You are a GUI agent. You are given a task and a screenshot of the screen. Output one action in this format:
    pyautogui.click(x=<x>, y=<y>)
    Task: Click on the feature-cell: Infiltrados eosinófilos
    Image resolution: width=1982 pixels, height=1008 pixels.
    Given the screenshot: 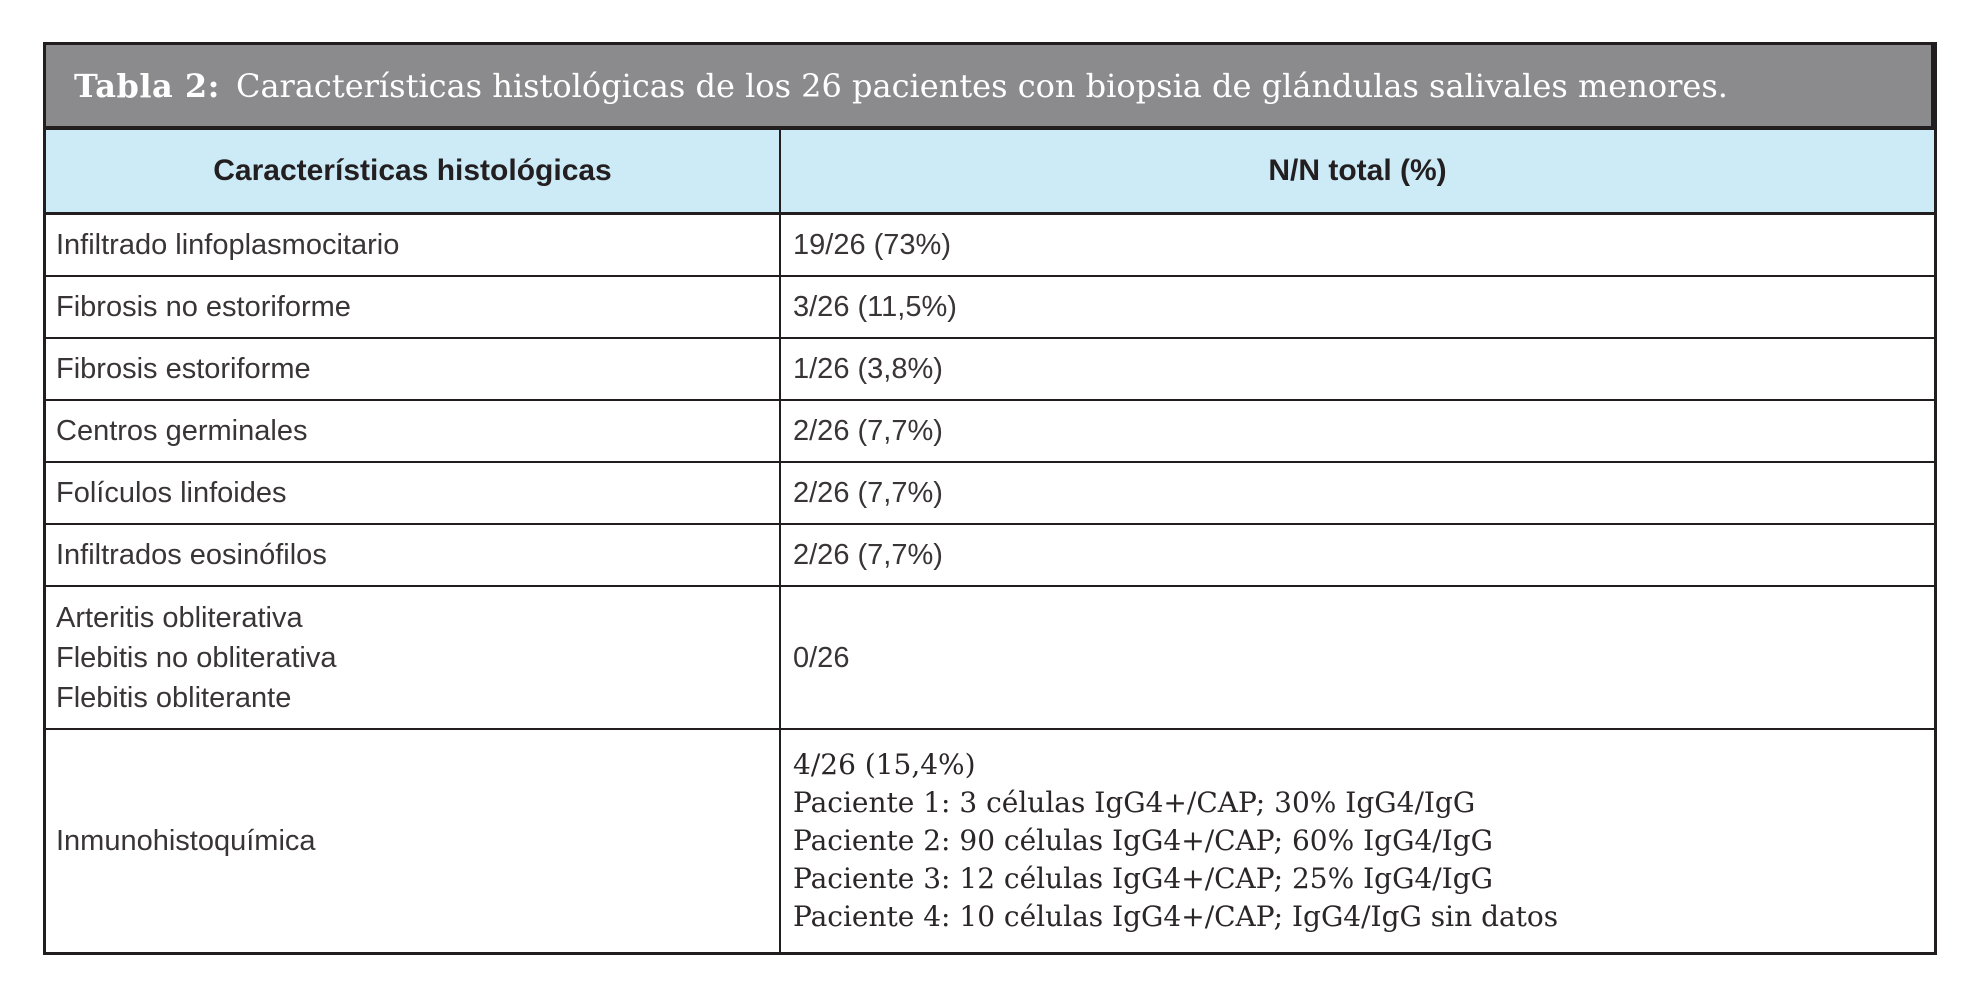 What is the action you would take?
    pyautogui.click(x=413, y=555)
    